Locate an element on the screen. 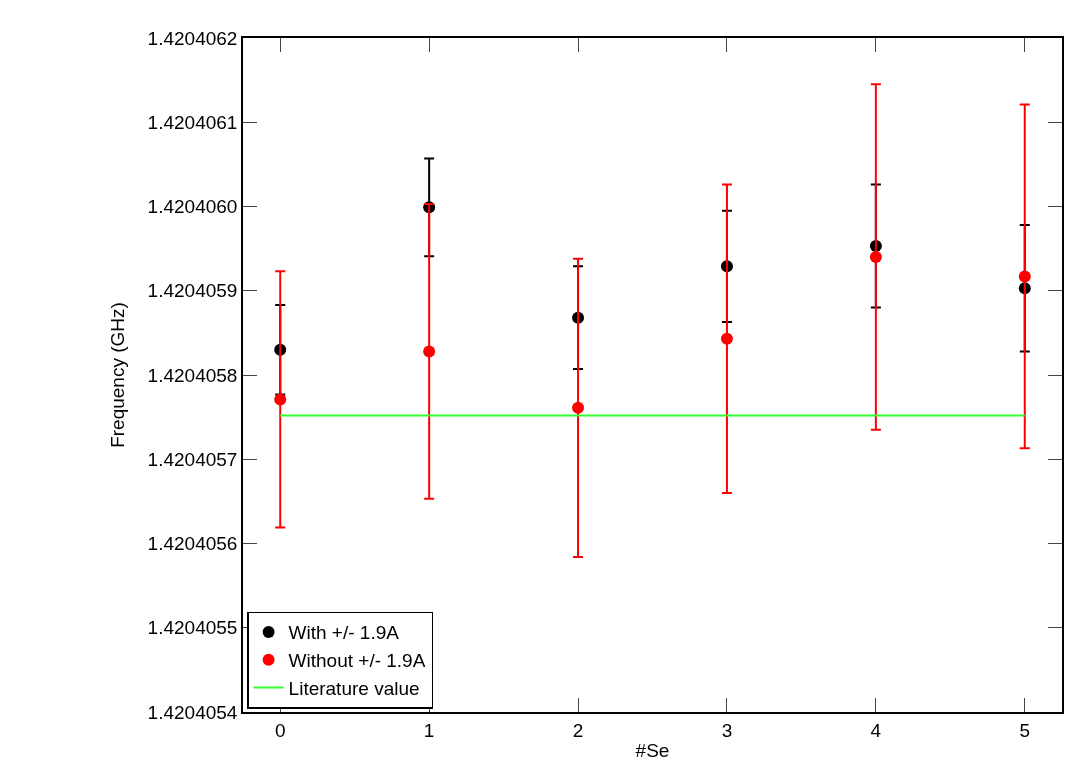 Image resolution: width=1087 pixels, height=767 pixels. y-tick-label: 1.4204056 is located at coordinates (192, 544).